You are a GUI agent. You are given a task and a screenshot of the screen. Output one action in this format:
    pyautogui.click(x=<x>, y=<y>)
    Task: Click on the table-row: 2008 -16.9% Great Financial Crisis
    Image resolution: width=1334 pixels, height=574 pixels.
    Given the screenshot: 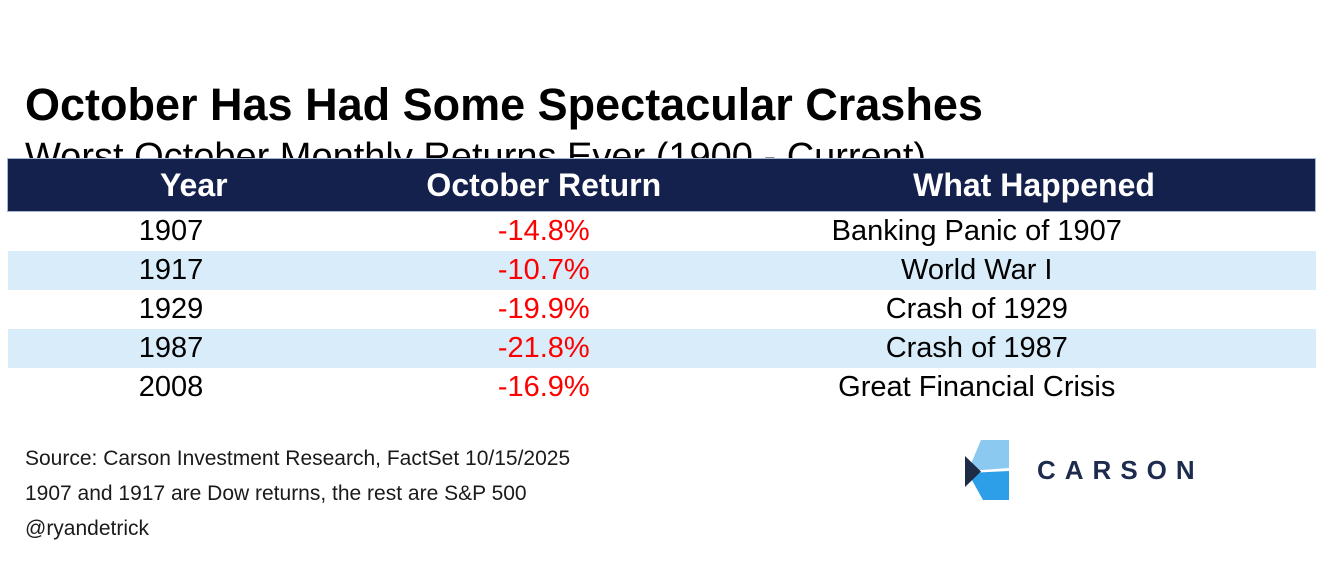 What is the action you would take?
    pyautogui.click(x=662, y=387)
    